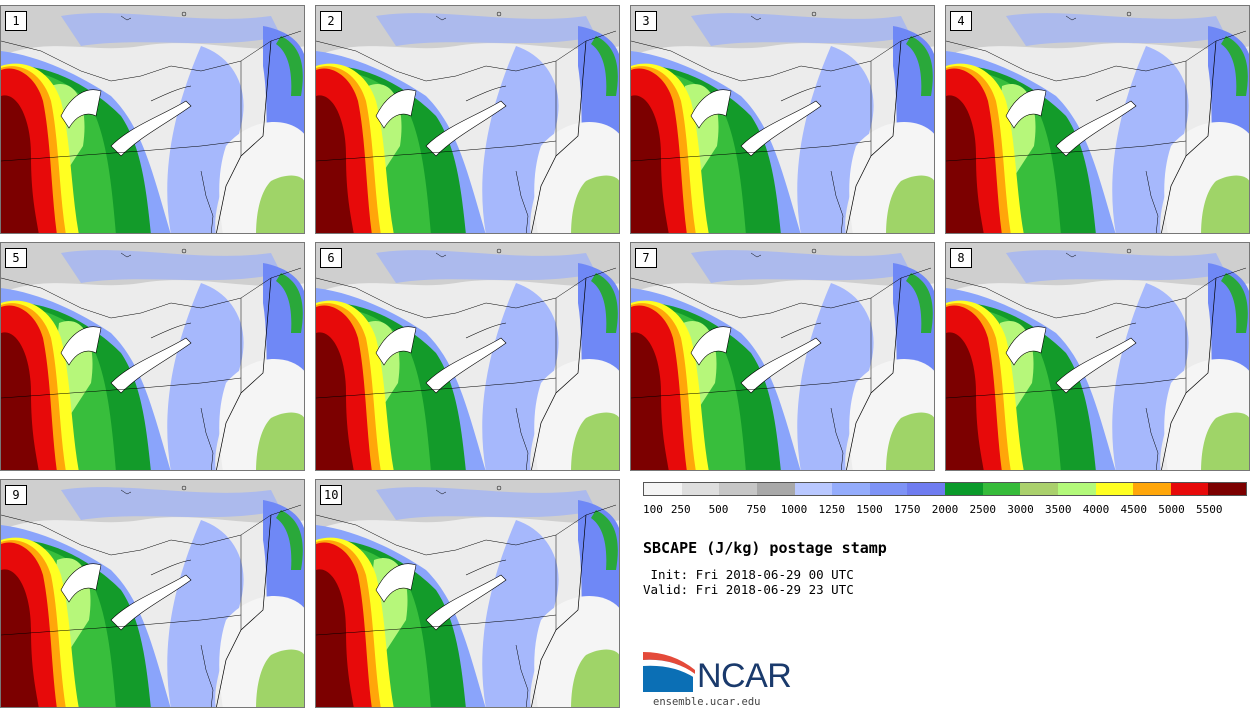  I want to click on member-number-label: 8, so click(961, 258).